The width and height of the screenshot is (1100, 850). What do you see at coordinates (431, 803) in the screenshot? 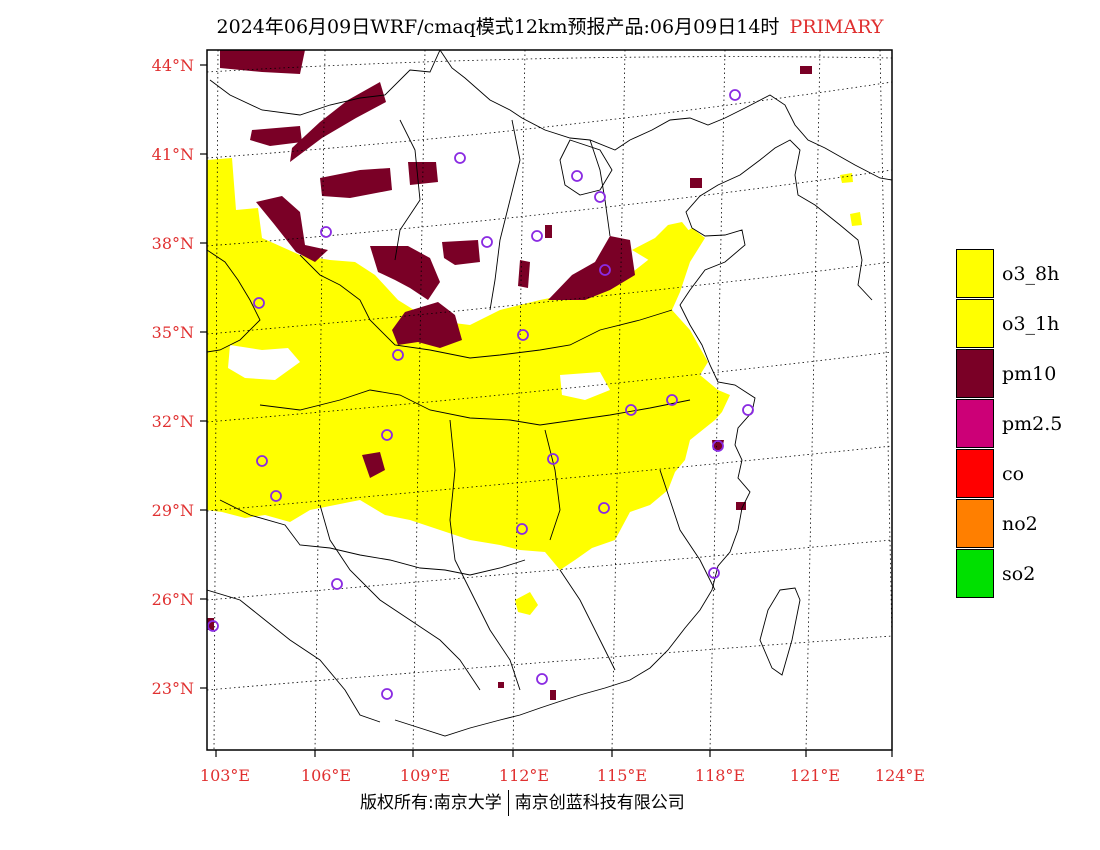
I see `copyright-left: 版权所有:南京大学` at bounding box center [431, 803].